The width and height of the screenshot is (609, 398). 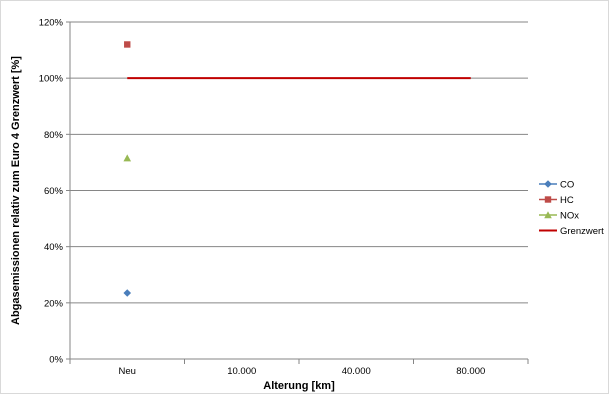 I want to click on legend-co-label: CO, so click(x=567, y=185).